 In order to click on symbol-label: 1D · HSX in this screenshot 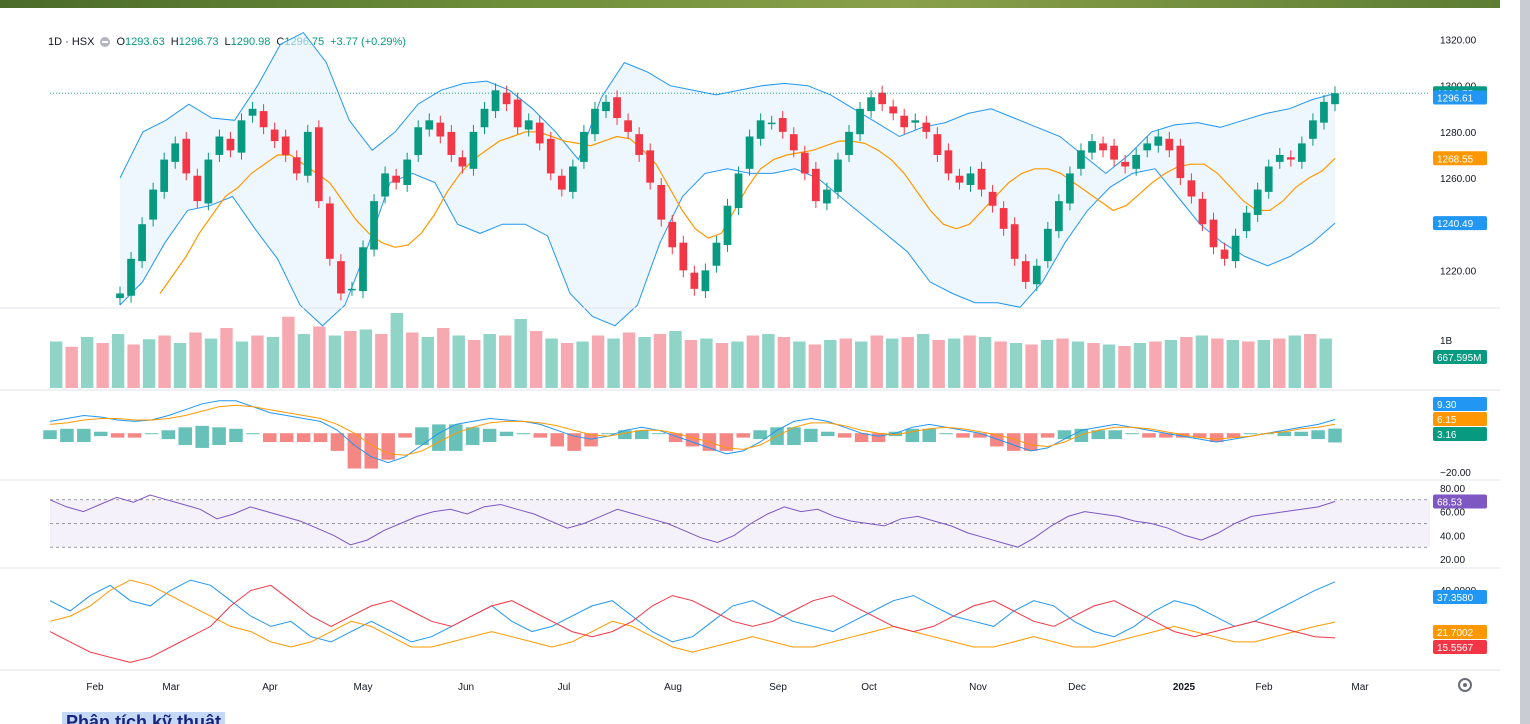, I will do `click(71, 42)`.